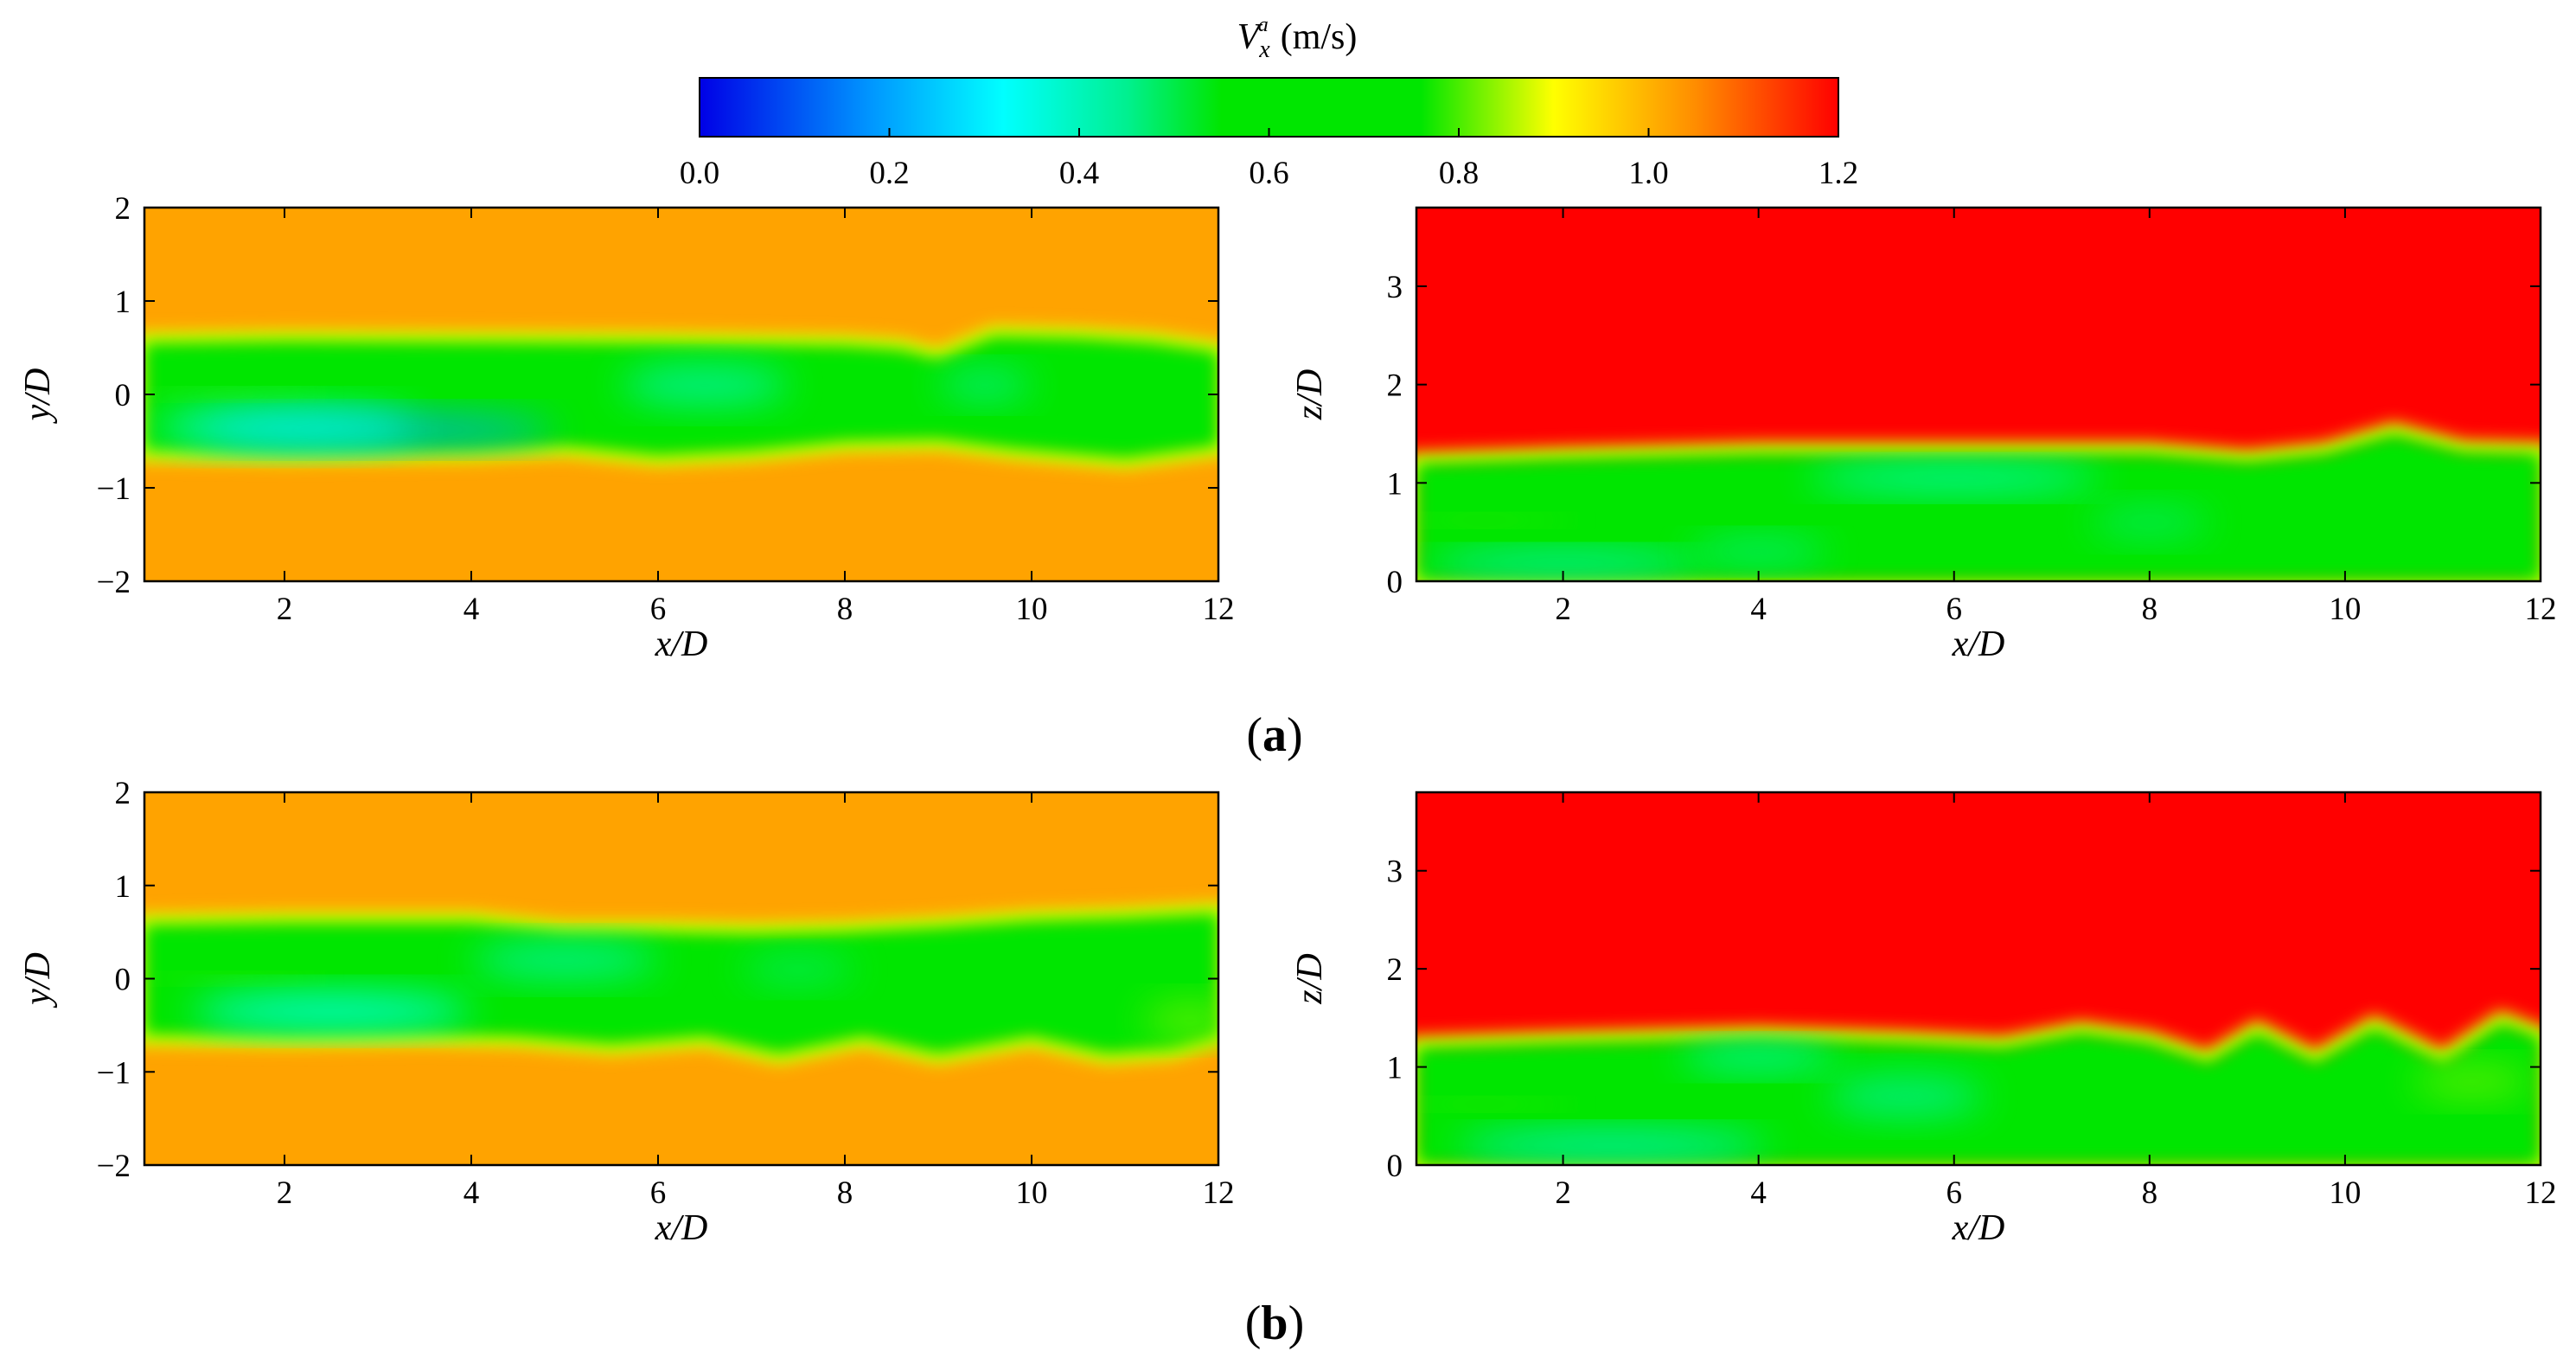 This screenshot has width=2576, height=1364. Describe the element at coordinates (1268, 174) in the screenshot. I see `colorbar-tick-label: 0.6` at that location.